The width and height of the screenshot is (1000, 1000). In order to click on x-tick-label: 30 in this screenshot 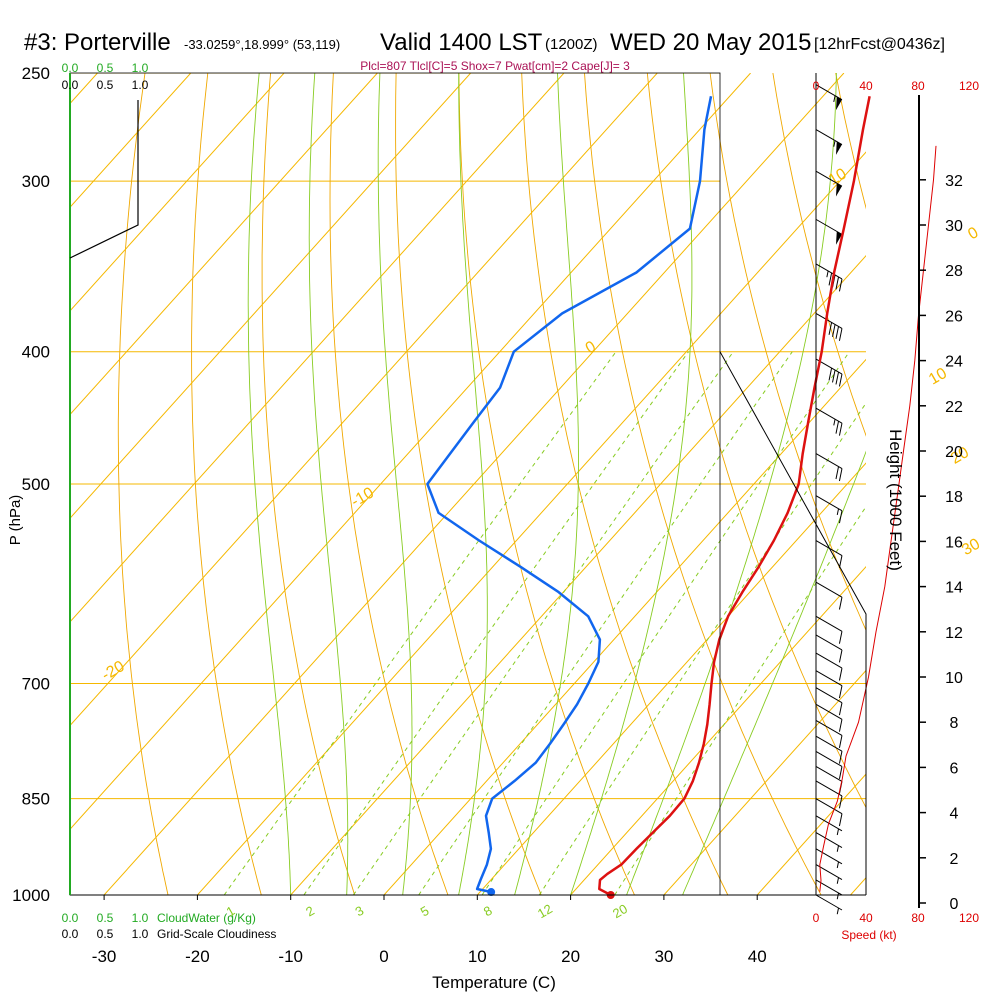, I will do `click(663, 956)`.